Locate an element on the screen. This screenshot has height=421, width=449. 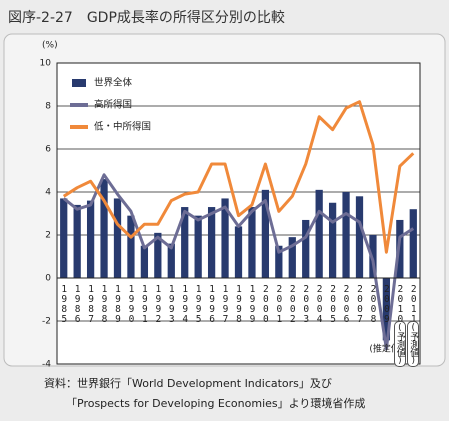
x-tick-label: 2007 is located at coordinates (360, 304).